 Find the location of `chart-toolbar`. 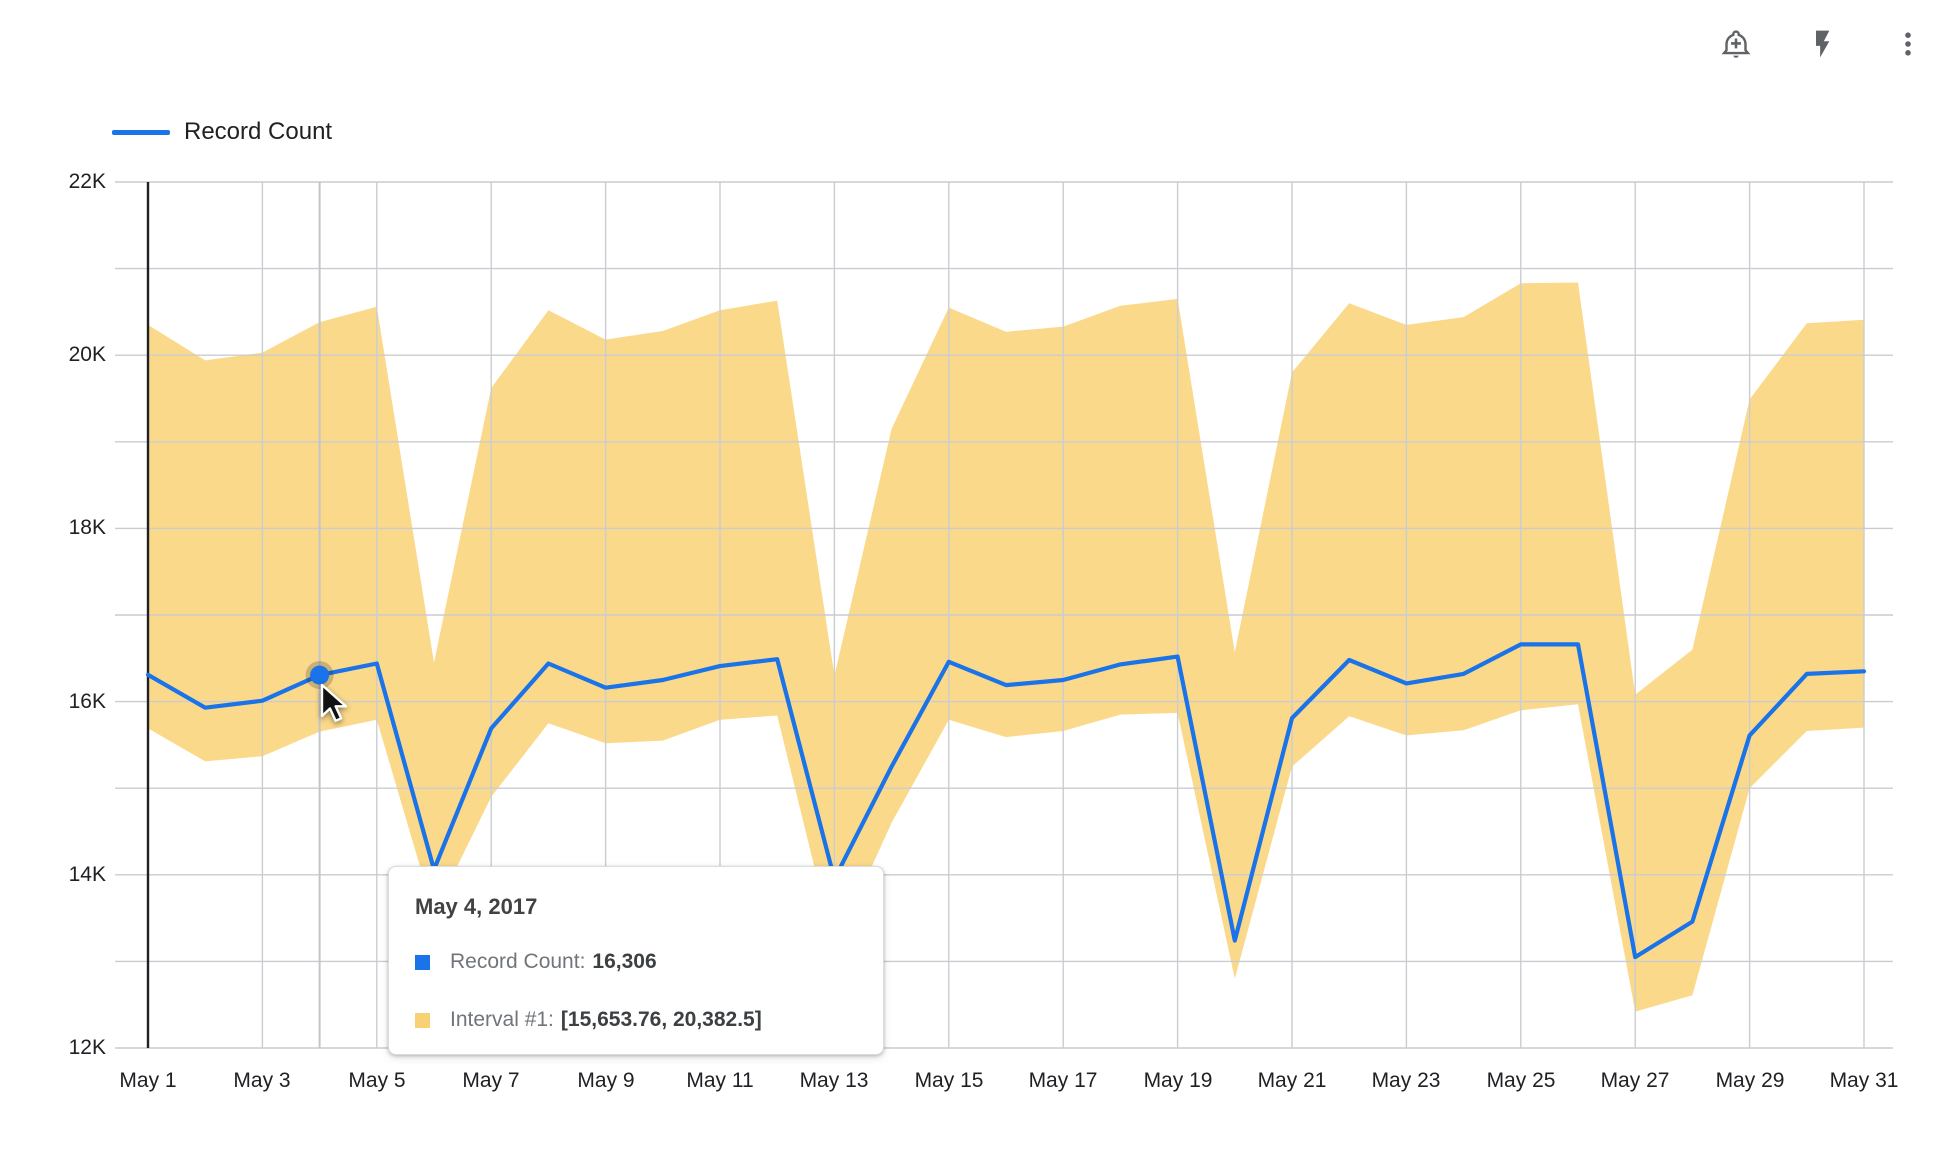

chart-toolbar is located at coordinates (1822, 44).